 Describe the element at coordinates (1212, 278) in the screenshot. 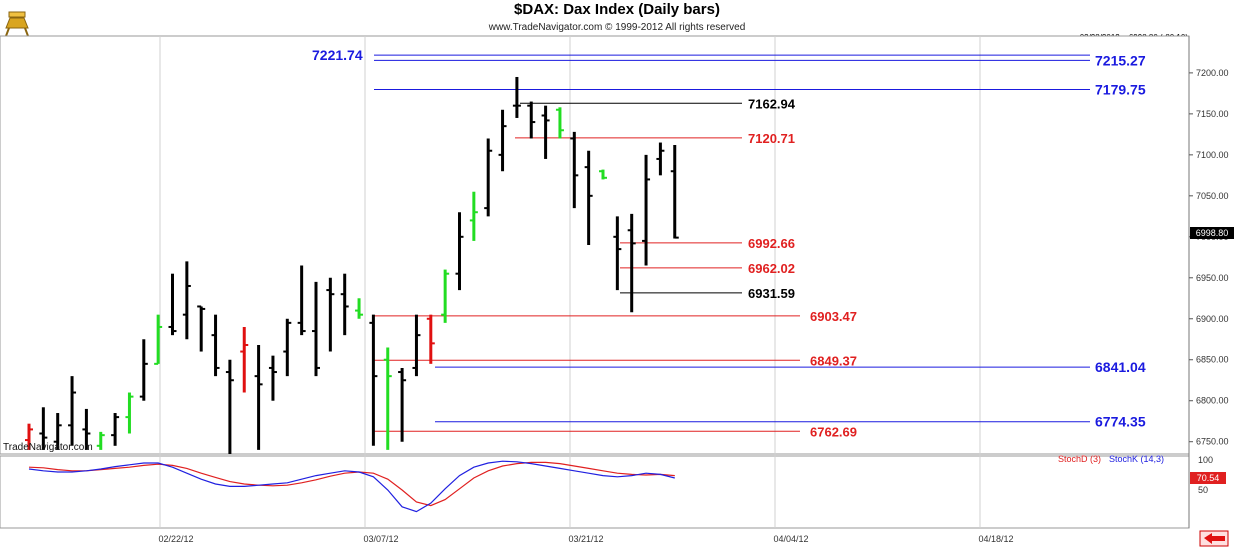

I see `y-tick-label: 6950.00` at that location.